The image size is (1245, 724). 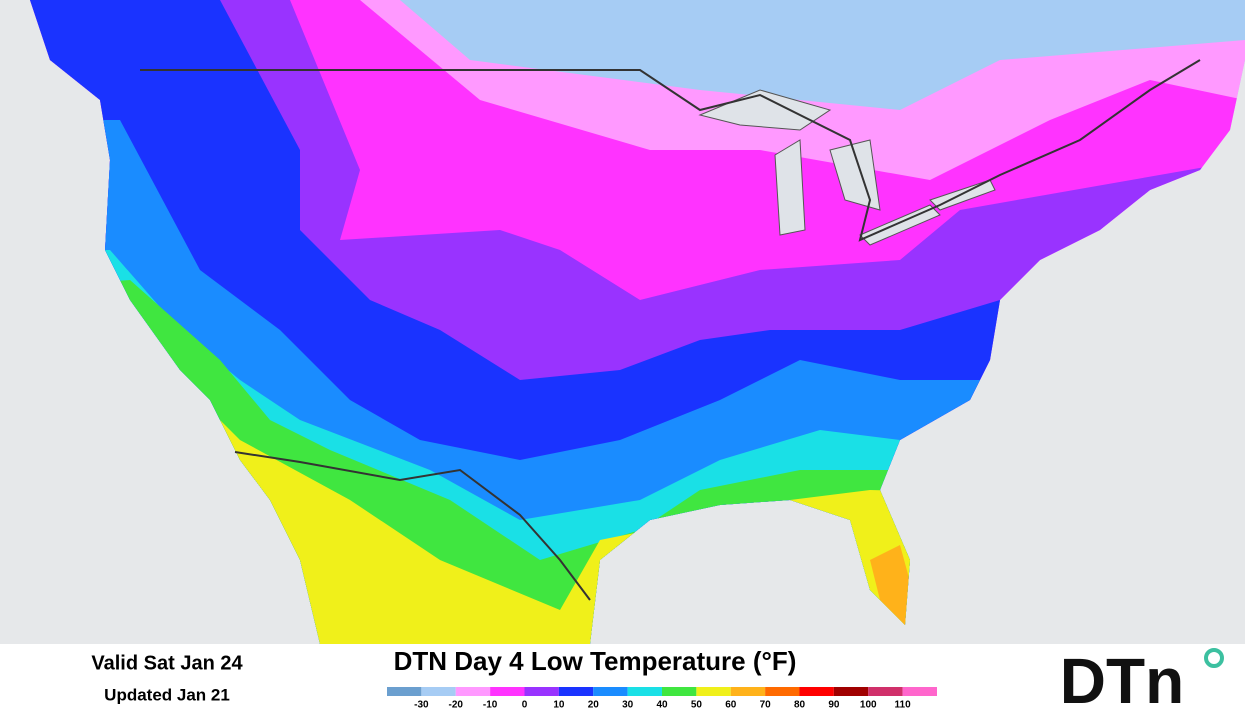 What do you see at coordinates (662, 699) in the screenshot?
I see `legend: -30 -20 -10 0 10 20 30 40 50 60 70 80 90 100 110` at bounding box center [662, 699].